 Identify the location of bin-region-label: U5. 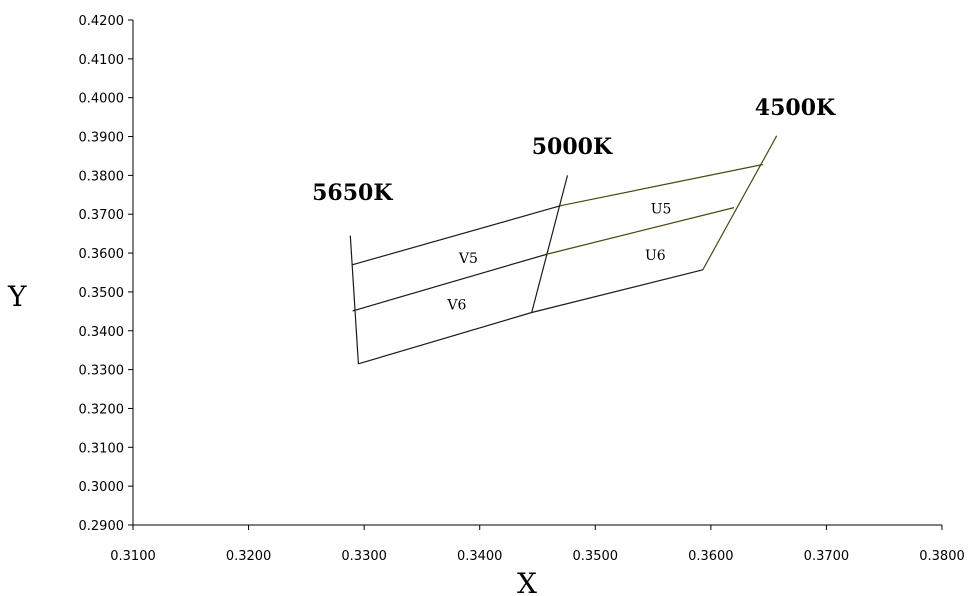
(661, 209).